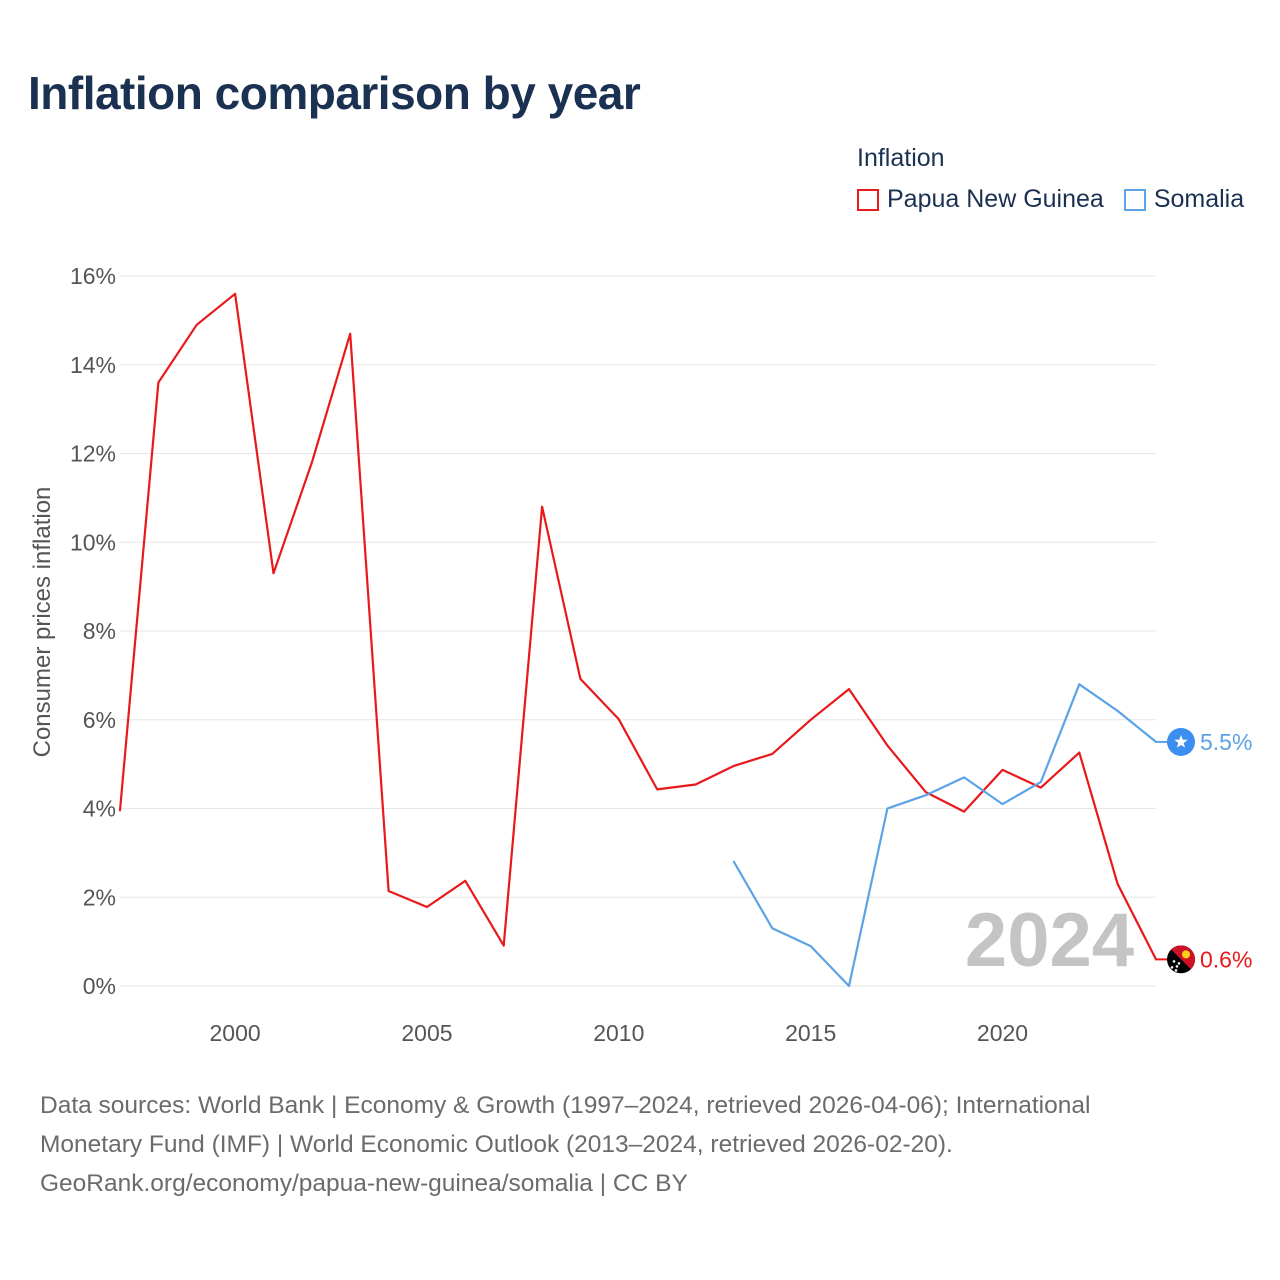  What do you see at coordinates (1134, 199) in the screenshot?
I see `legend-swatch-somalia` at bounding box center [1134, 199].